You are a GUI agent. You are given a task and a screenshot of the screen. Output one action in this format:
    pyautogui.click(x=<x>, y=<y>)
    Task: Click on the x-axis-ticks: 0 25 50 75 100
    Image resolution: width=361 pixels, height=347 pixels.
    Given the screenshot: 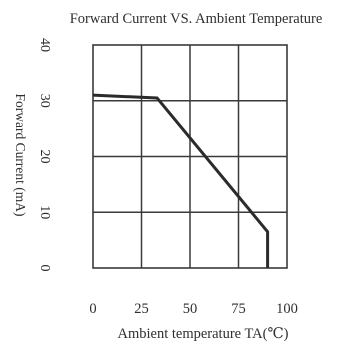 What is the action you would take?
    pyautogui.click(x=193, y=309)
    